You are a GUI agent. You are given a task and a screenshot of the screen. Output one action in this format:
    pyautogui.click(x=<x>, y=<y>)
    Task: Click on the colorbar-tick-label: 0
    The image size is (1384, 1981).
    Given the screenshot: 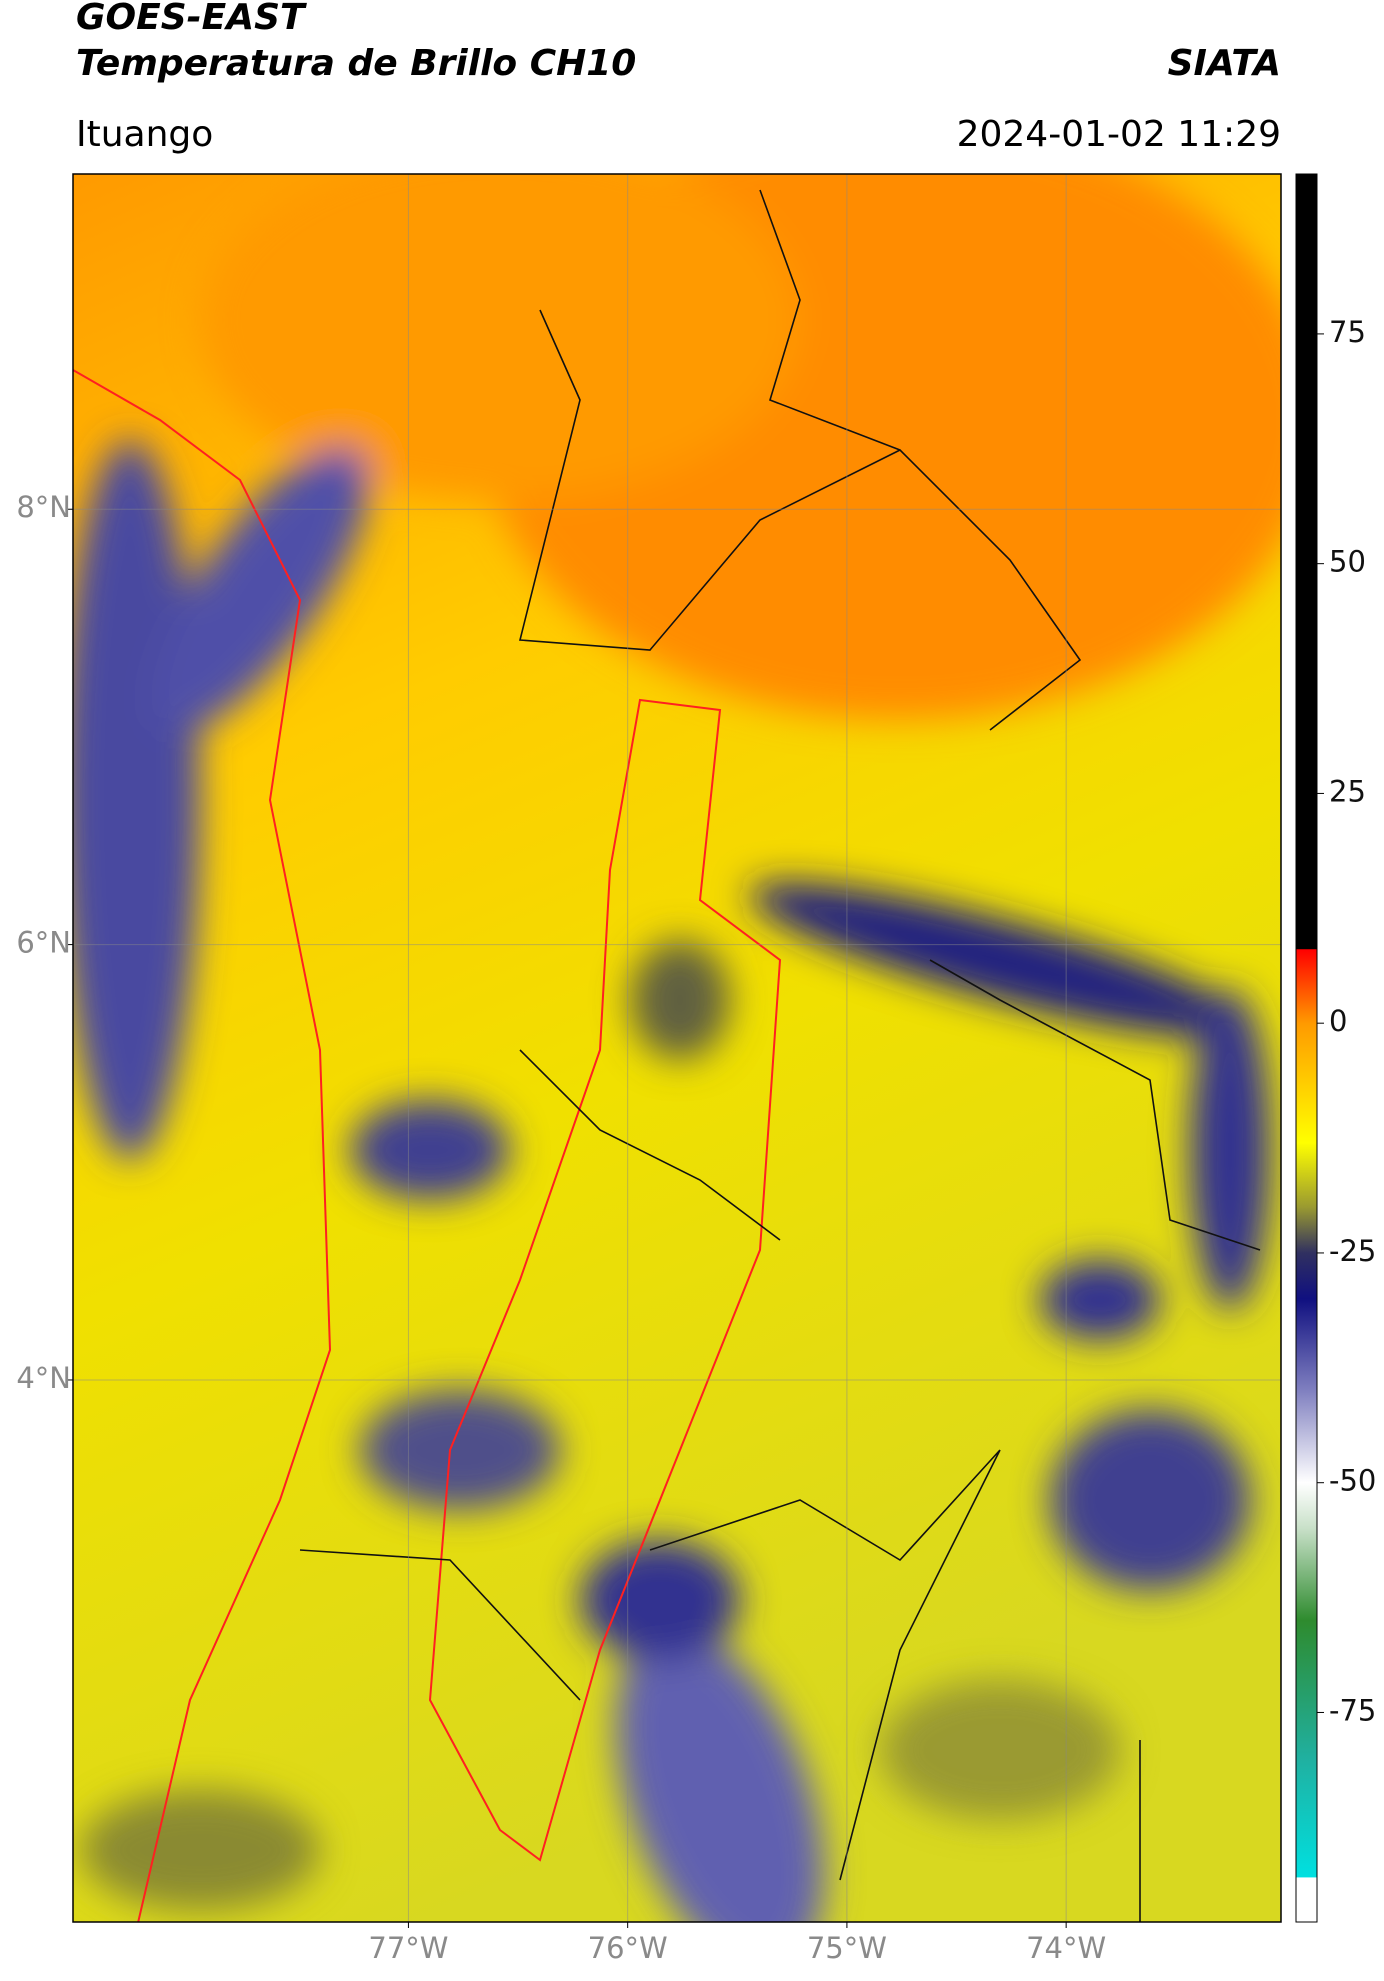 What is the action you would take?
    pyautogui.click(x=1338, y=1021)
    